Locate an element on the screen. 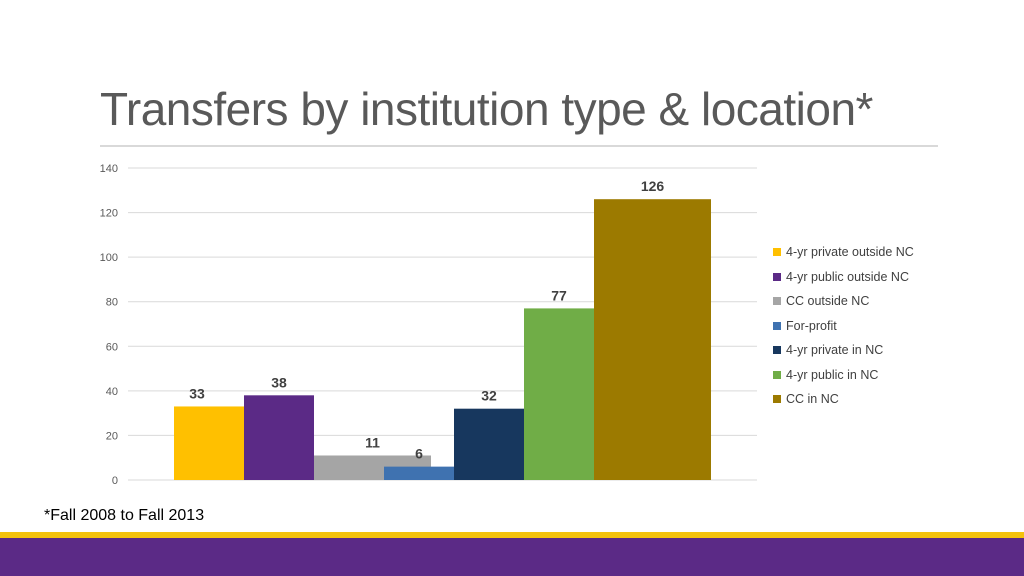  legend-label: CC outside NC is located at coordinates (828, 301).